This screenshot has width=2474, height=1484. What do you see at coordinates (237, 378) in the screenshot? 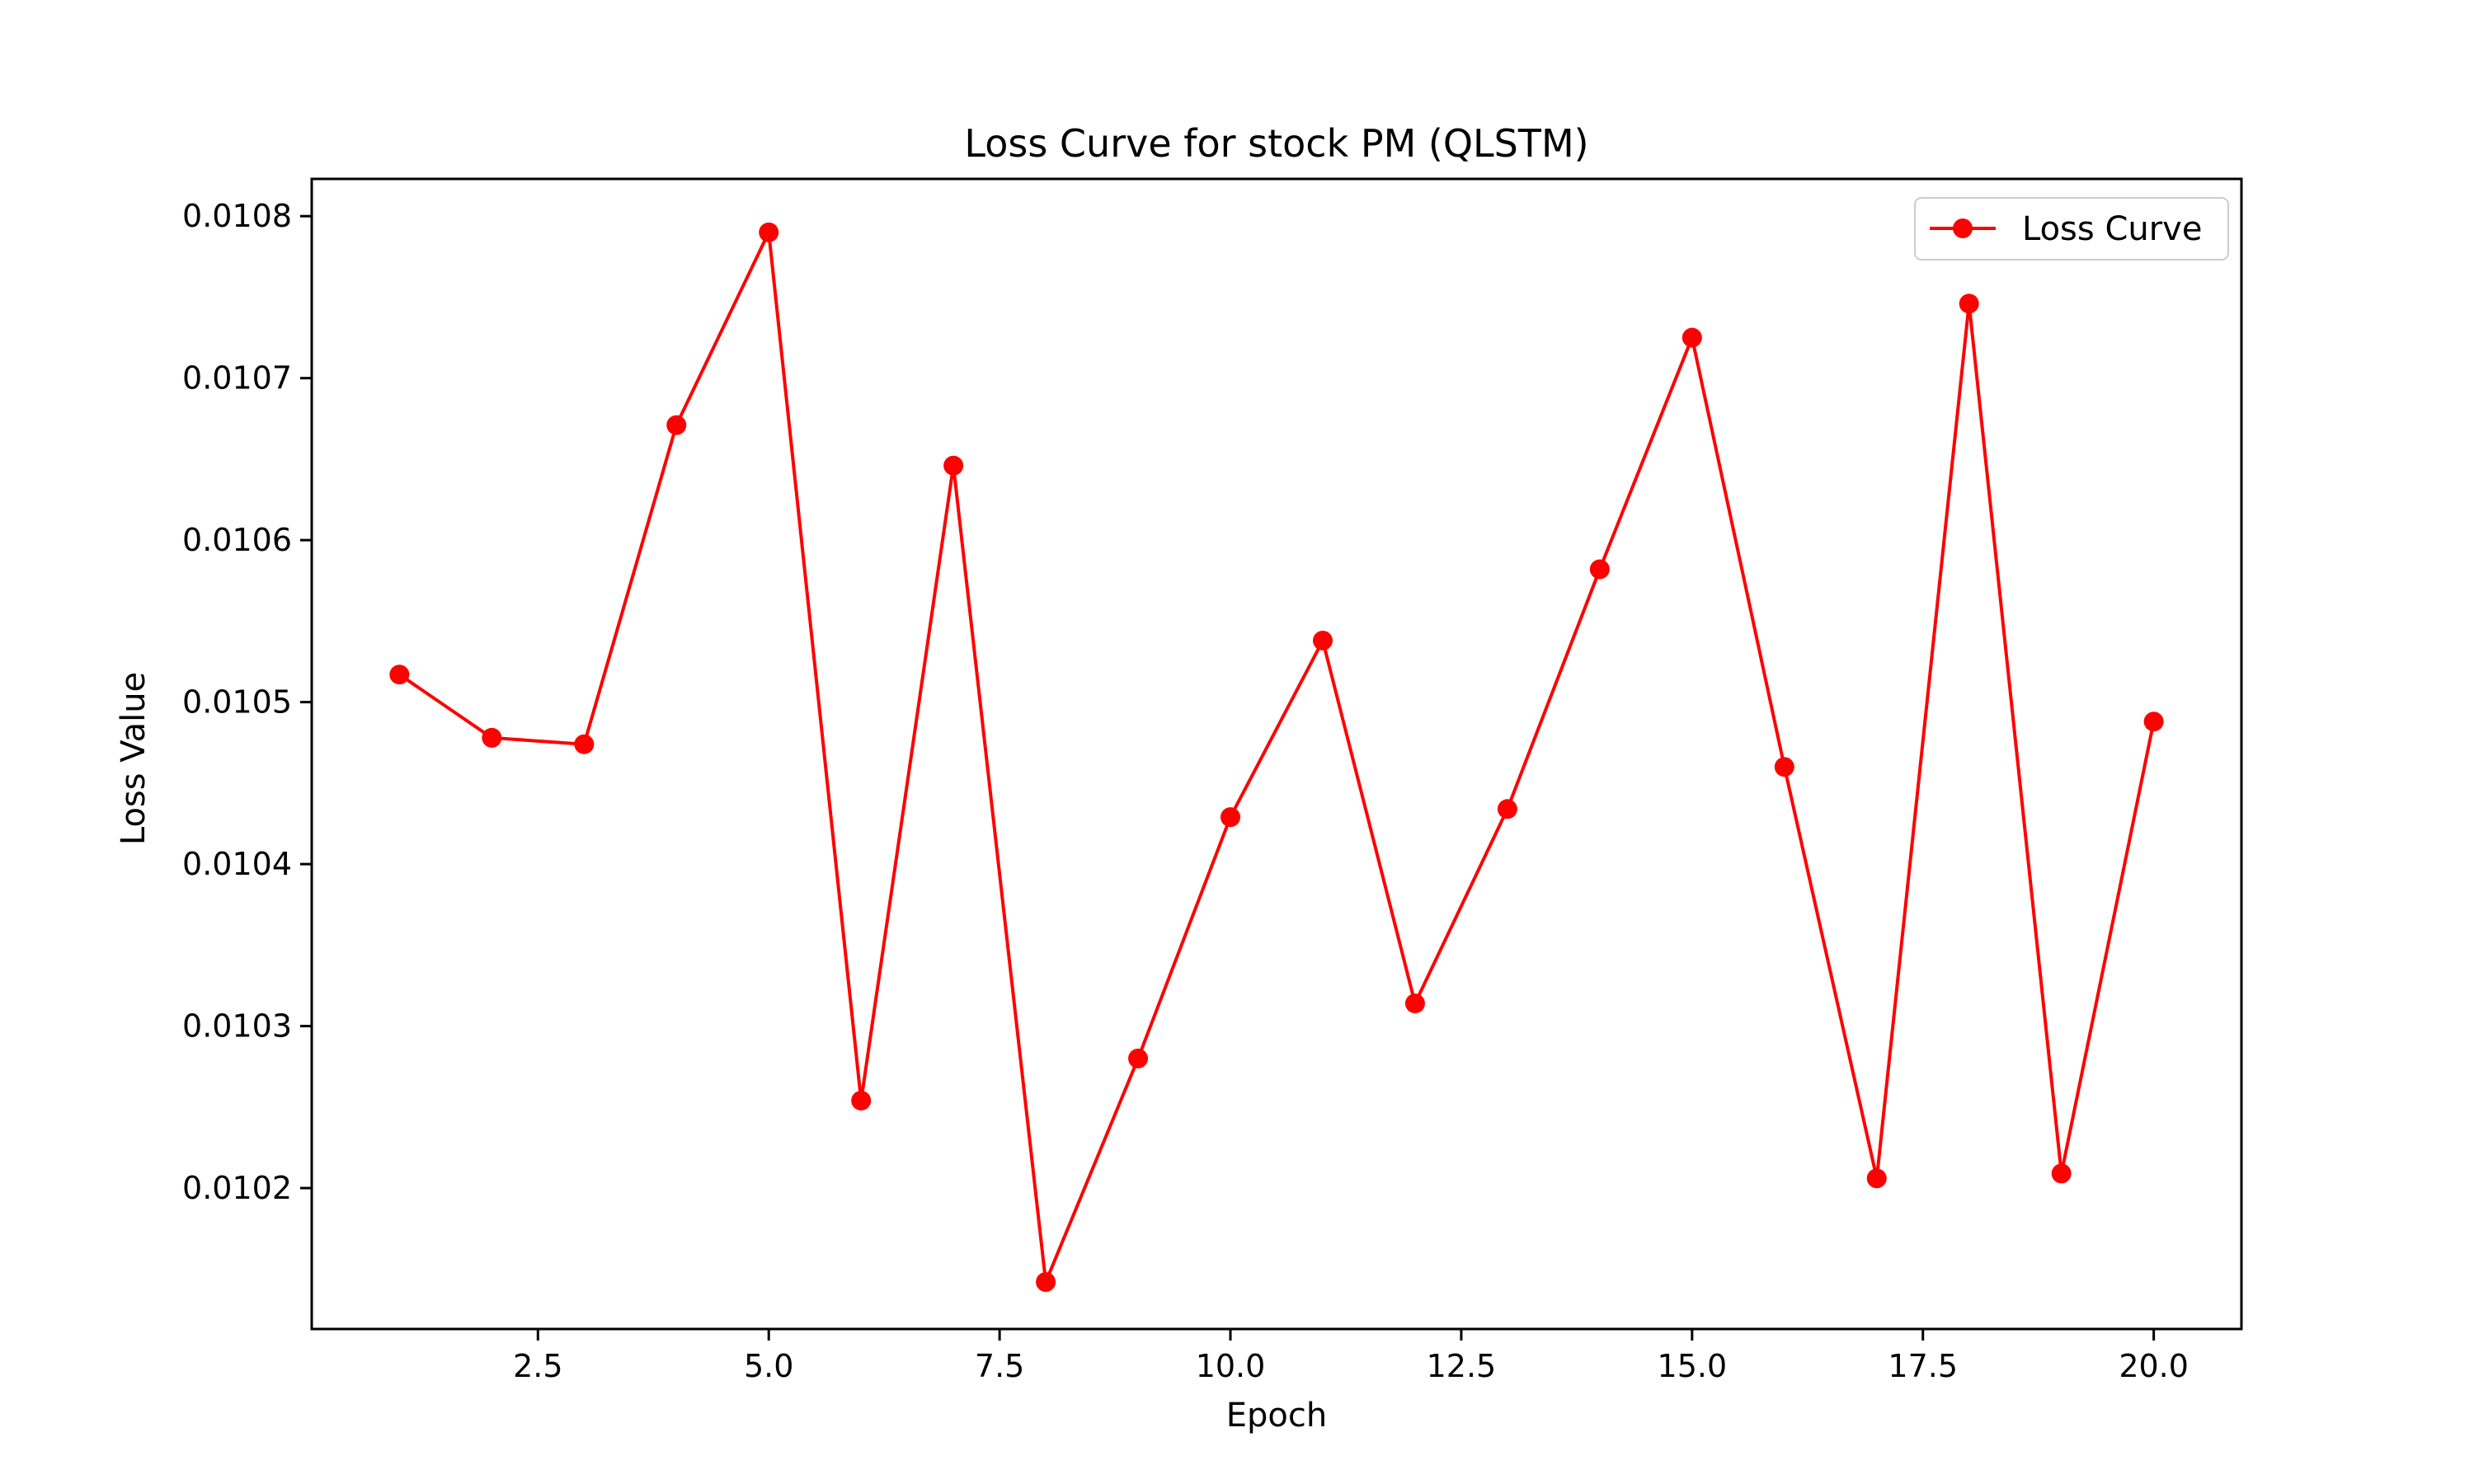
I see `y-tick-label: 0.0107` at bounding box center [237, 378].